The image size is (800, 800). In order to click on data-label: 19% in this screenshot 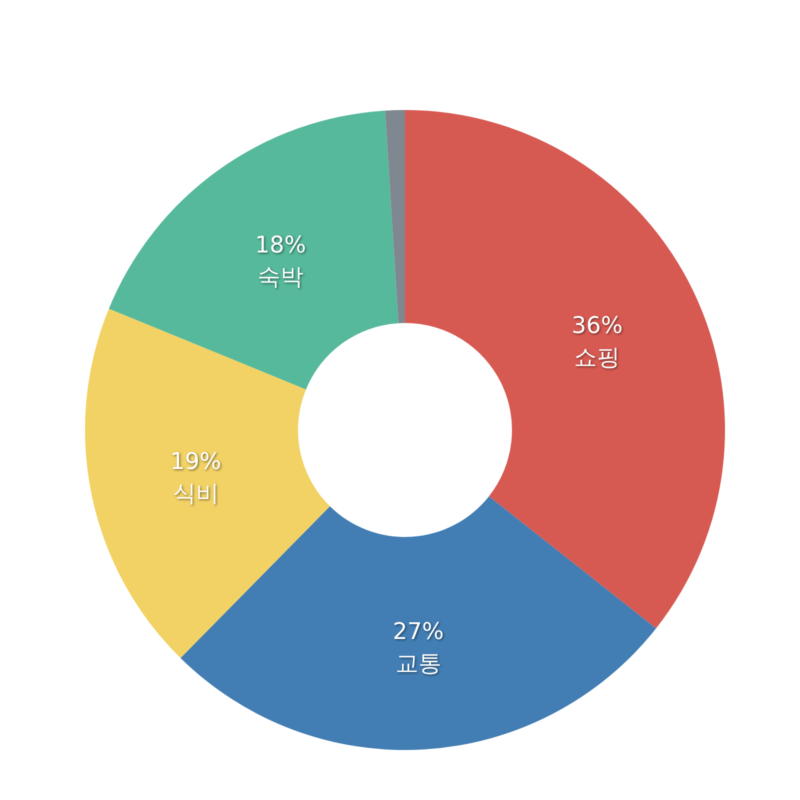, I will do `click(196, 461)`.